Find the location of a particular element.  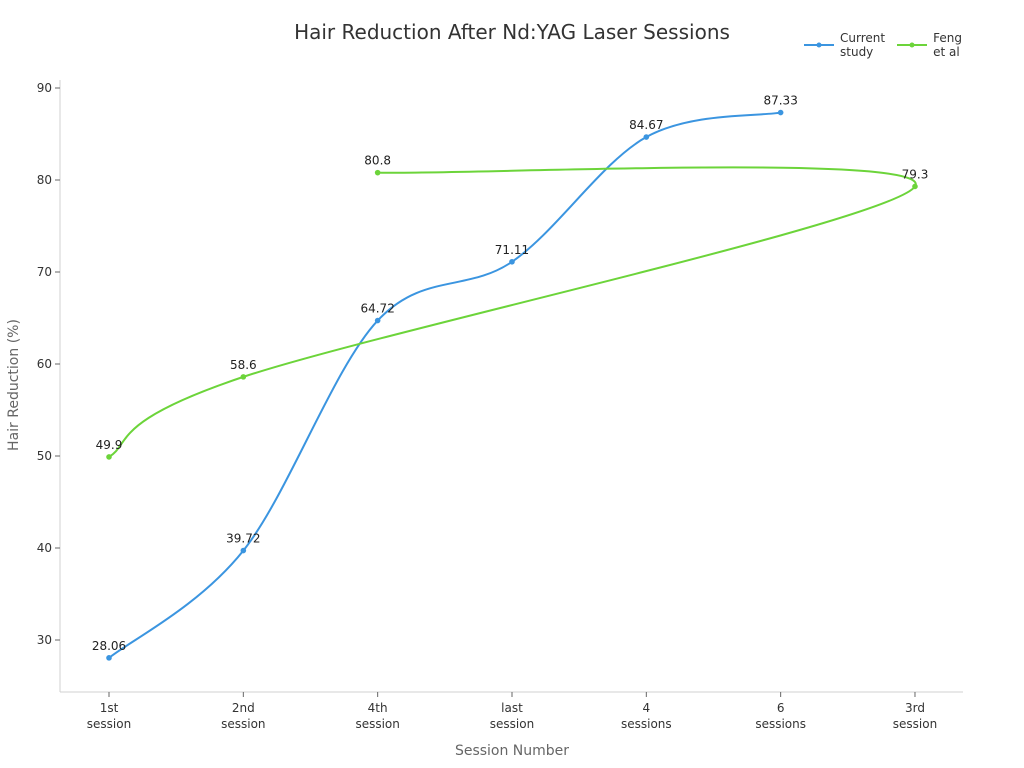

x-tick-label: last session is located at coordinates (512, 716).